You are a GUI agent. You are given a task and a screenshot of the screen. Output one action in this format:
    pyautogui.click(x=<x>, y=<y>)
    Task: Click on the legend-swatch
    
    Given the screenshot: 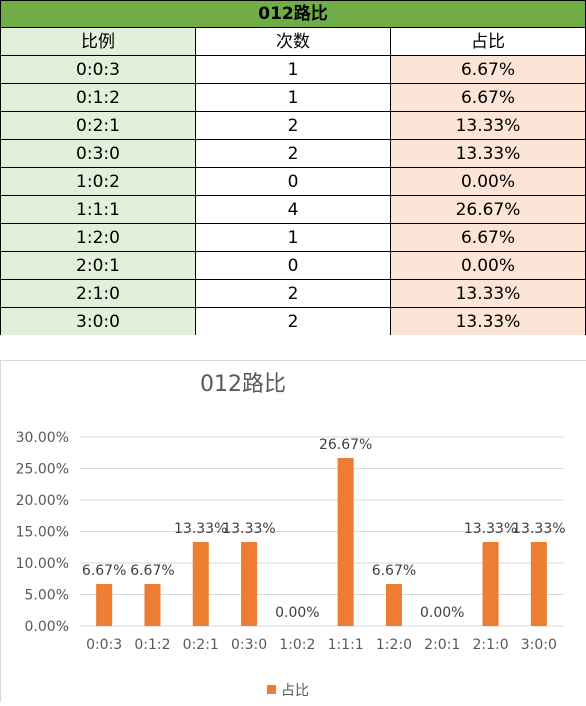 What is the action you would take?
    pyautogui.click(x=271, y=689)
    